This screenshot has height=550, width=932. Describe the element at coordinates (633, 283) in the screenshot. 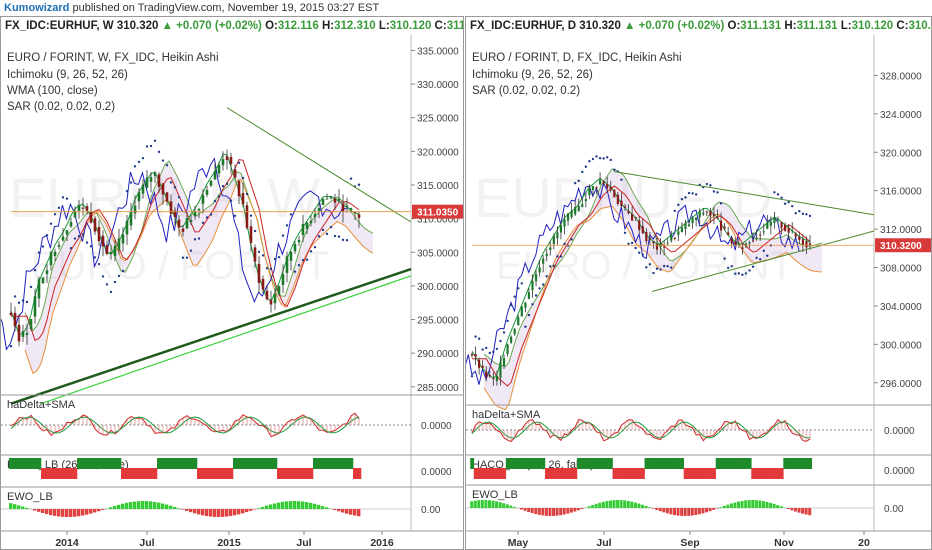

I see `chikou-span` at that location.